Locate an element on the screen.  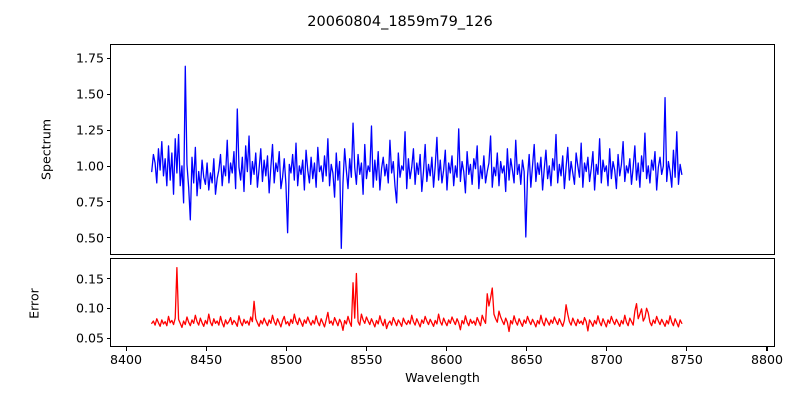
spectrum-y-ticklabel: 1.25 is located at coordinates (89, 130).